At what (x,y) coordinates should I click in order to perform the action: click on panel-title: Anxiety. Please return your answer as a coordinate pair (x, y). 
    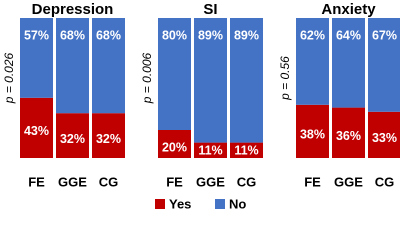
    Looking at the image, I should click on (348, 9).